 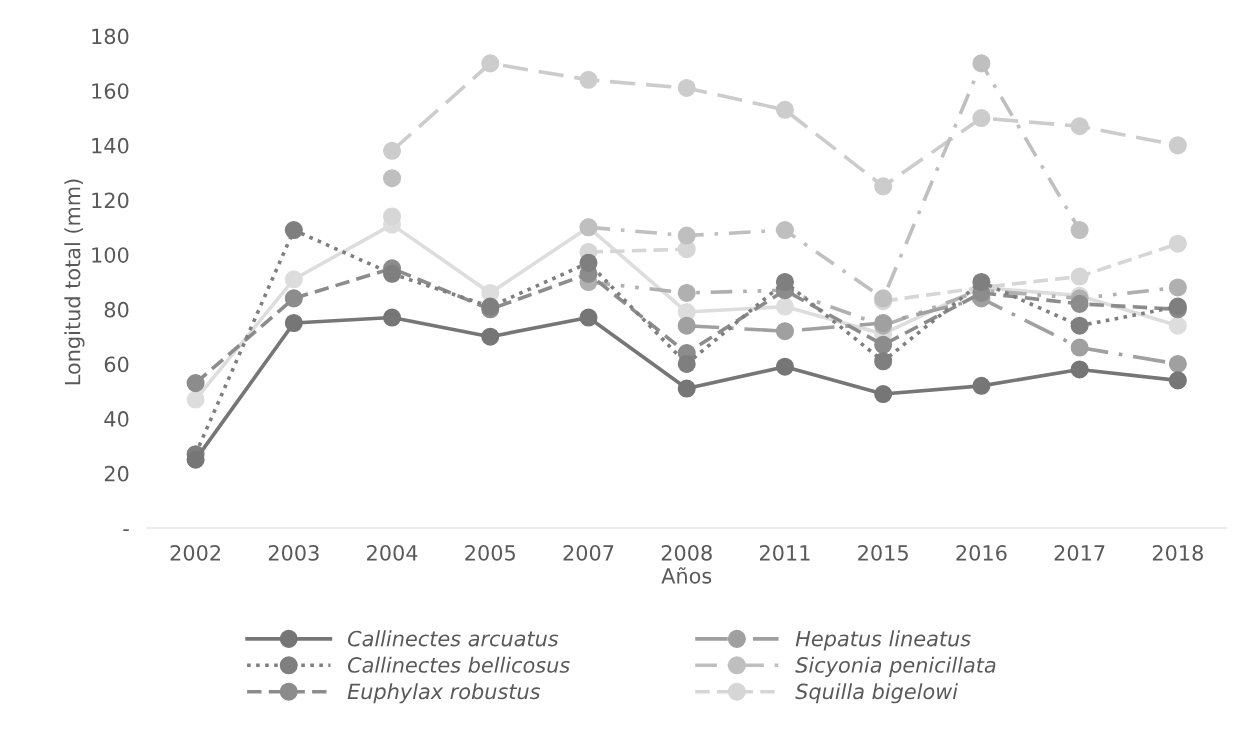 I want to click on y-axis-title: Longitud total (mm), so click(x=74, y=282).